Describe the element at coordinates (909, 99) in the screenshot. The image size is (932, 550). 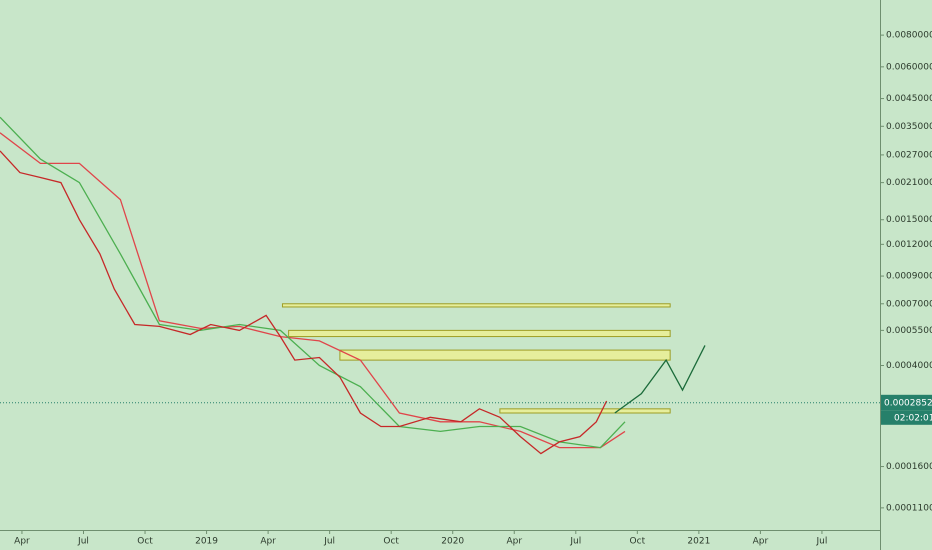
I see `y-tick-label: 0.0045000` at that location.